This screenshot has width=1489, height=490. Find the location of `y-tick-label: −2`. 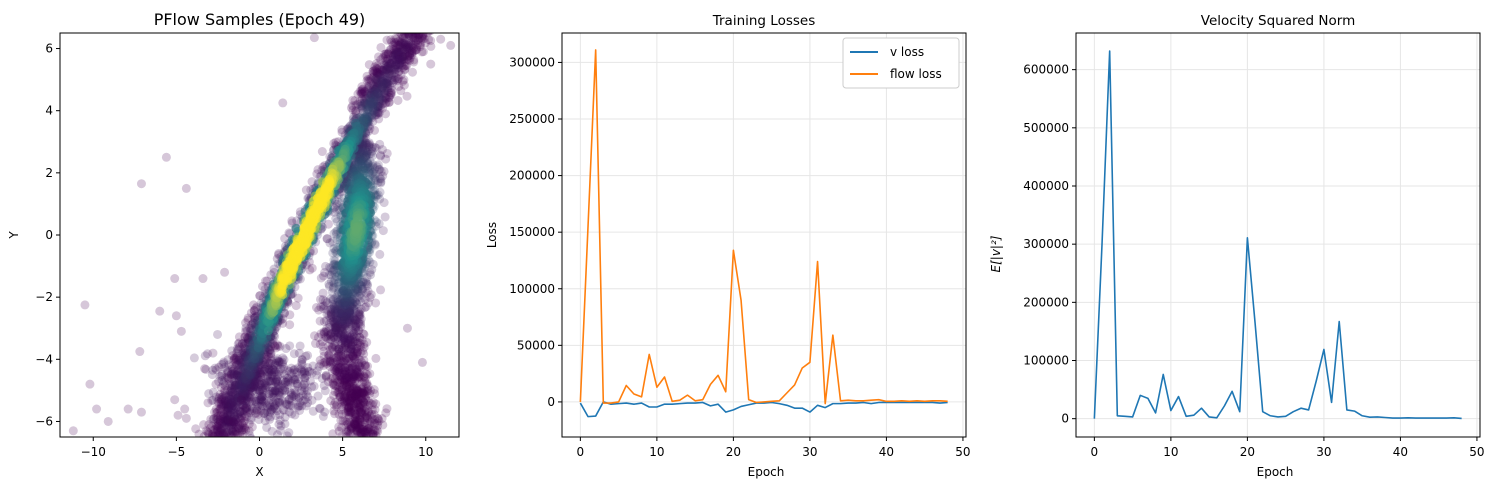

y-tick-label: −2 is located at coordinates (44, 297).